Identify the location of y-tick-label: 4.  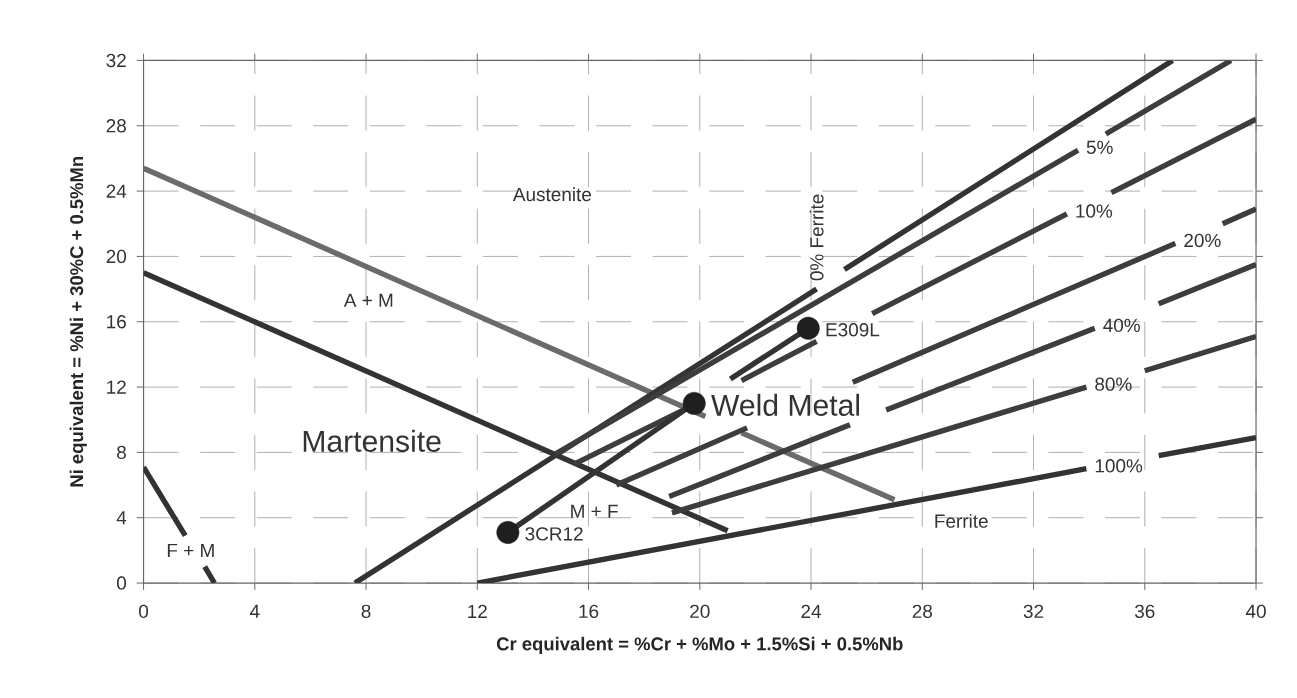
(121, 518).